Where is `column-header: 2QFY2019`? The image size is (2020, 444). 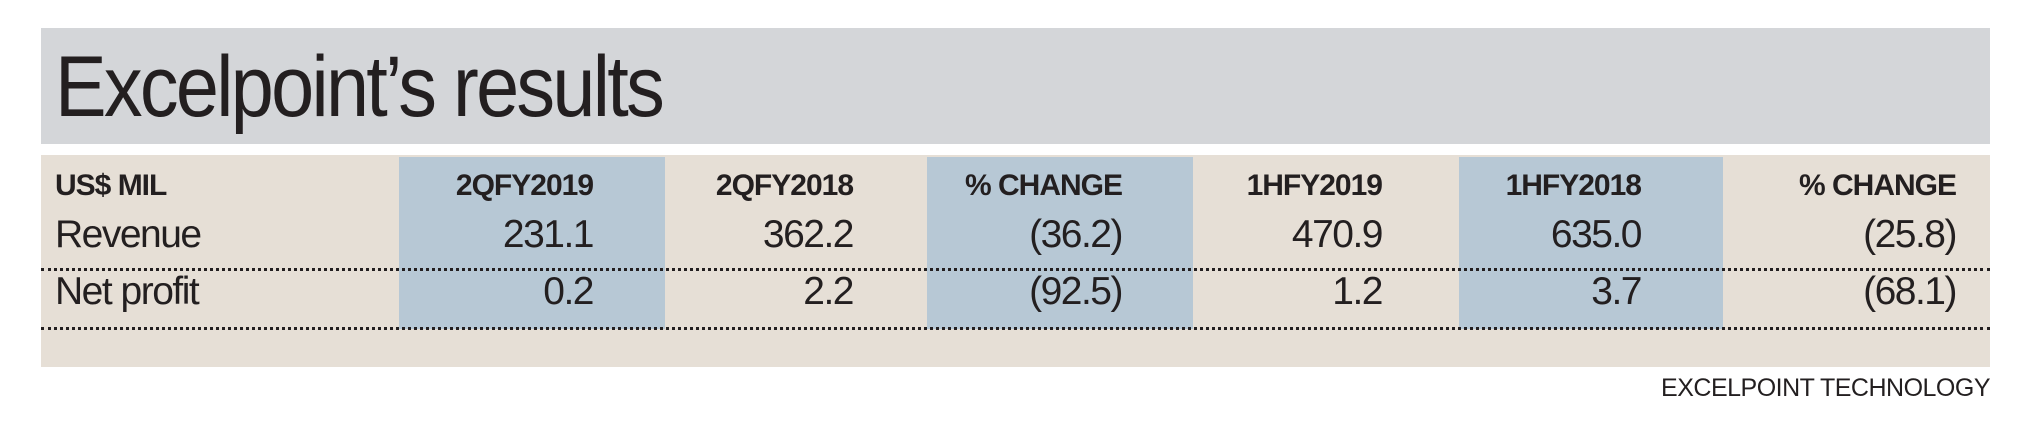
column-header: 2QFY2019 is located at coordinates (524, 185).